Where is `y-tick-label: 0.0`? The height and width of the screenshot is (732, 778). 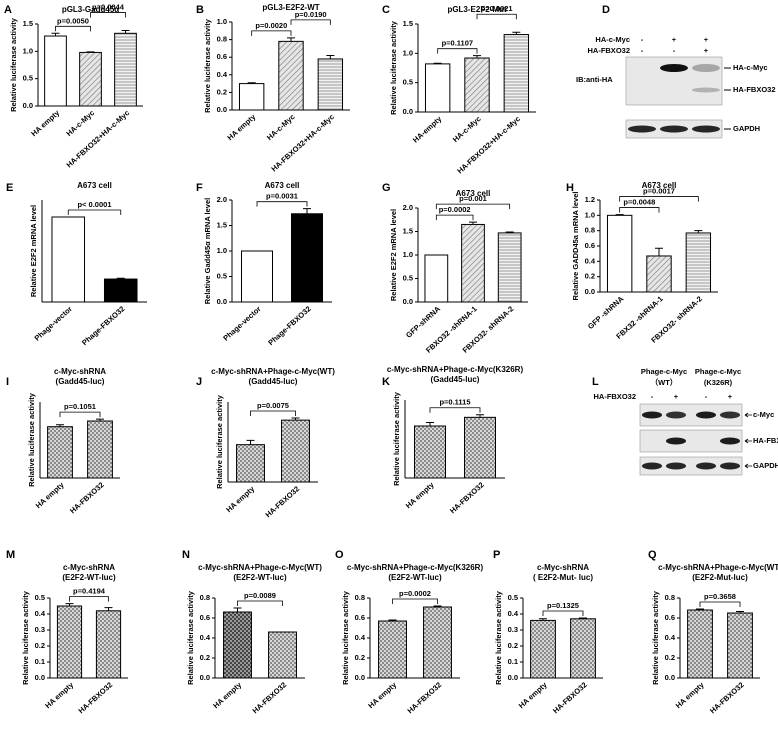
y-tick-label: 0.0 is located at coordinates (670, 677).